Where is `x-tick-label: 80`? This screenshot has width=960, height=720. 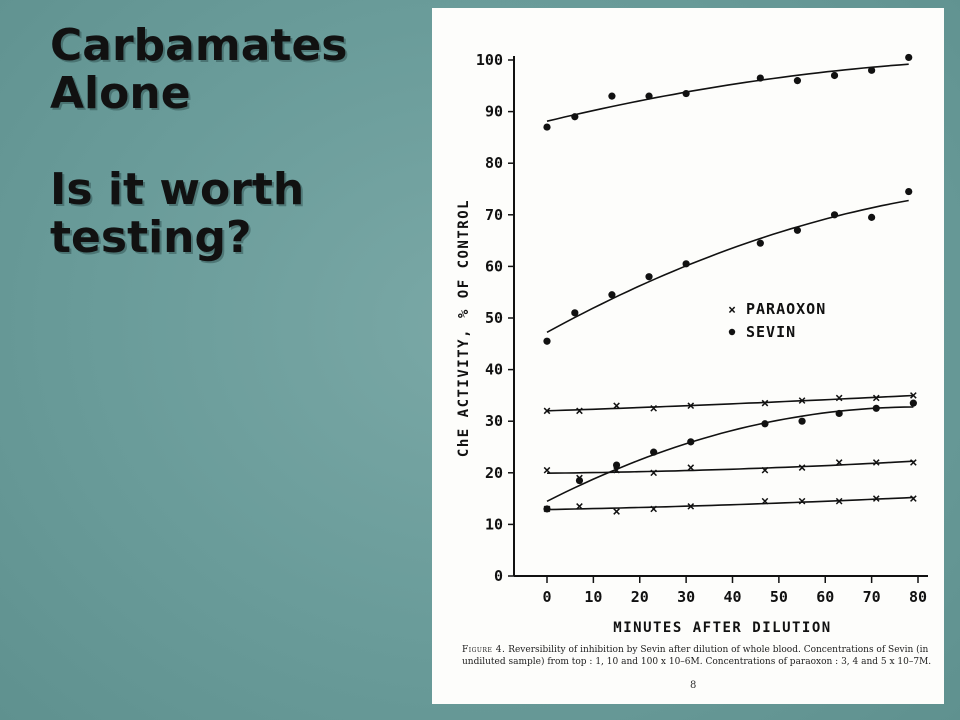
x-tick-label: 80 is located at coordinates (918, 597).